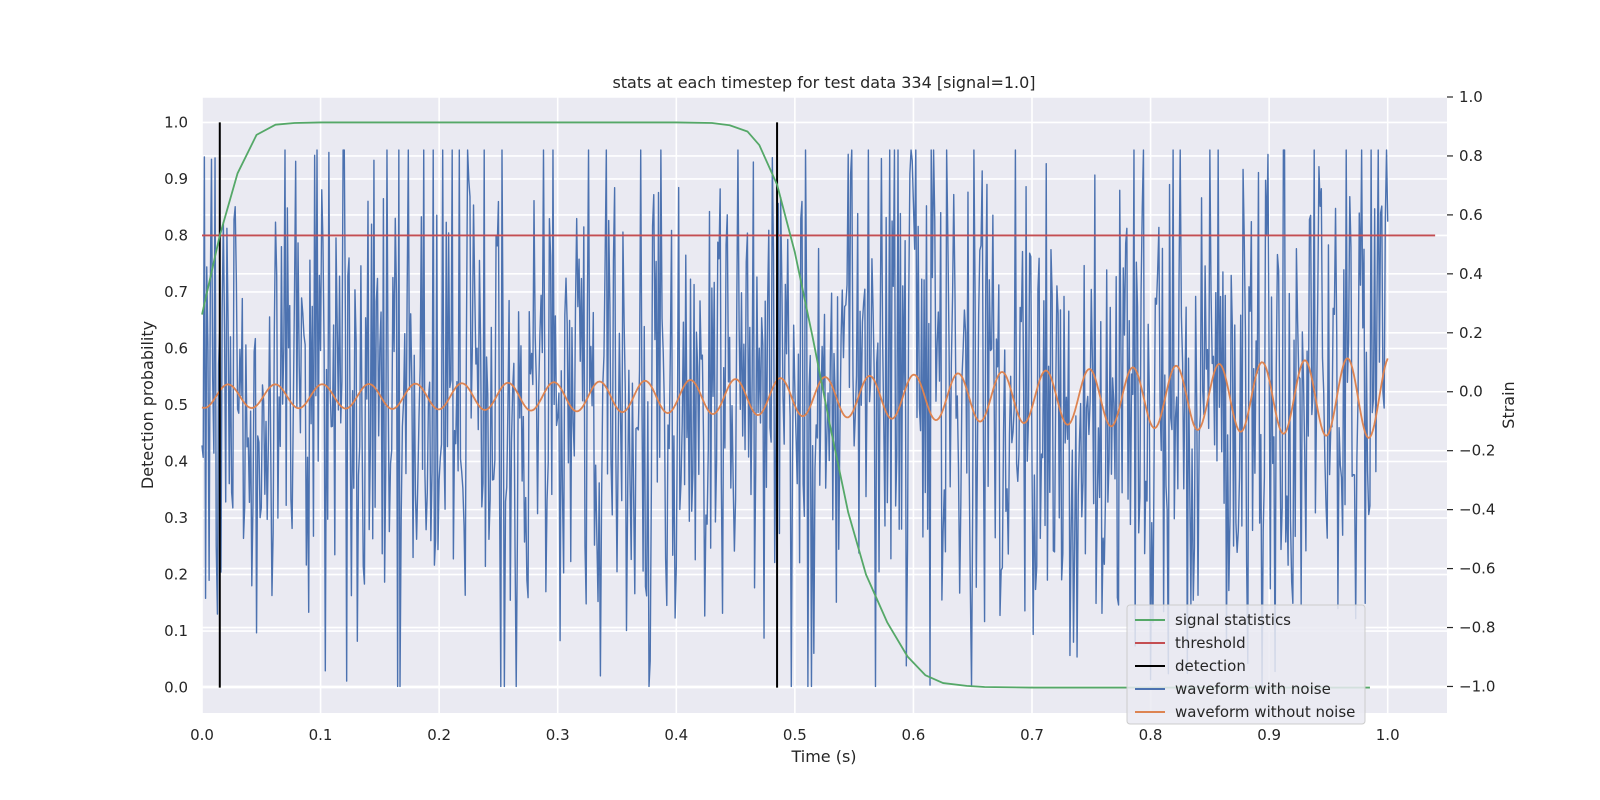  I want to click on y-tick-label: 0.4, so click(176, 462).